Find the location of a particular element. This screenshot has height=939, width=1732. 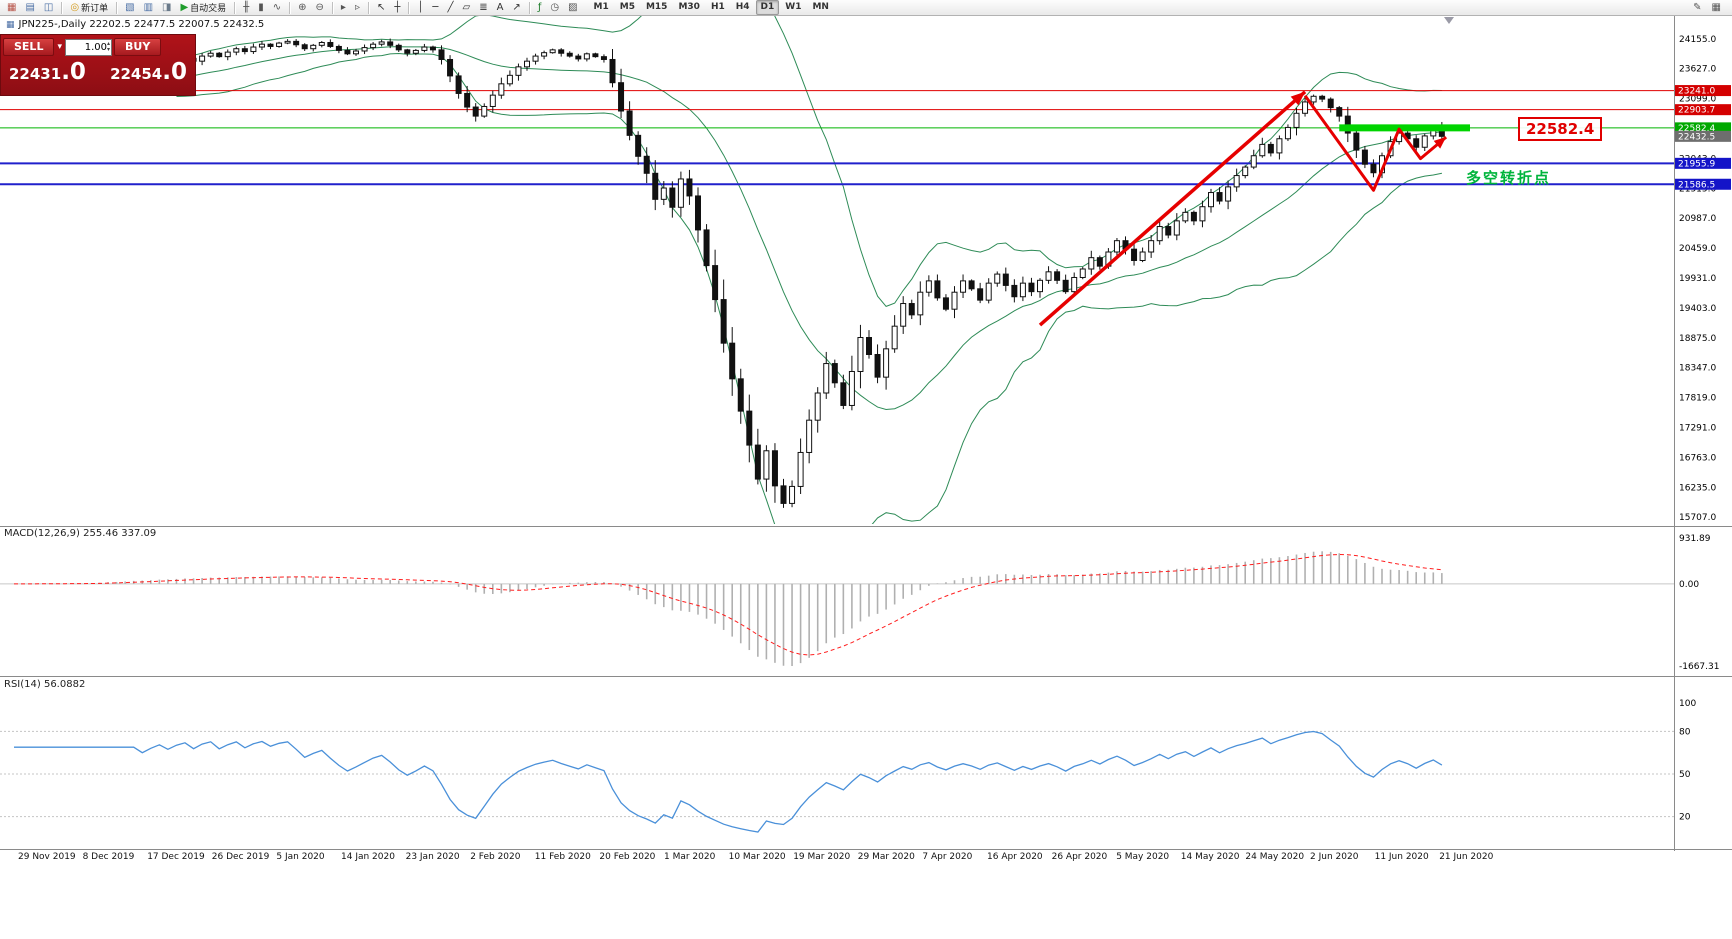

price-callout-label: 22582.4 is located at coordinates (1560, 129).